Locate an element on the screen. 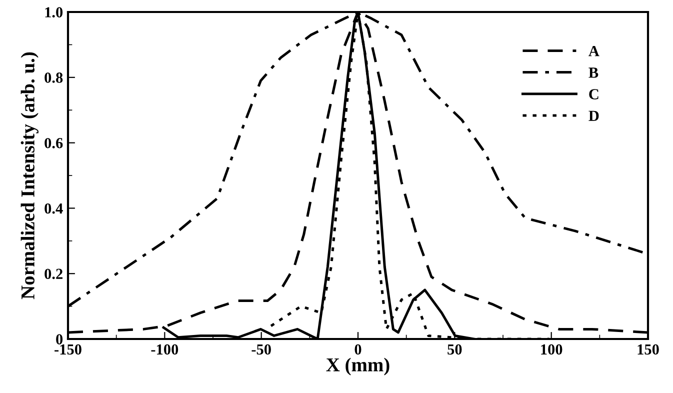 The width and height of the screenshot is (673, 393). y-tick-label: 0.8 is located at coordinates (53, 77).